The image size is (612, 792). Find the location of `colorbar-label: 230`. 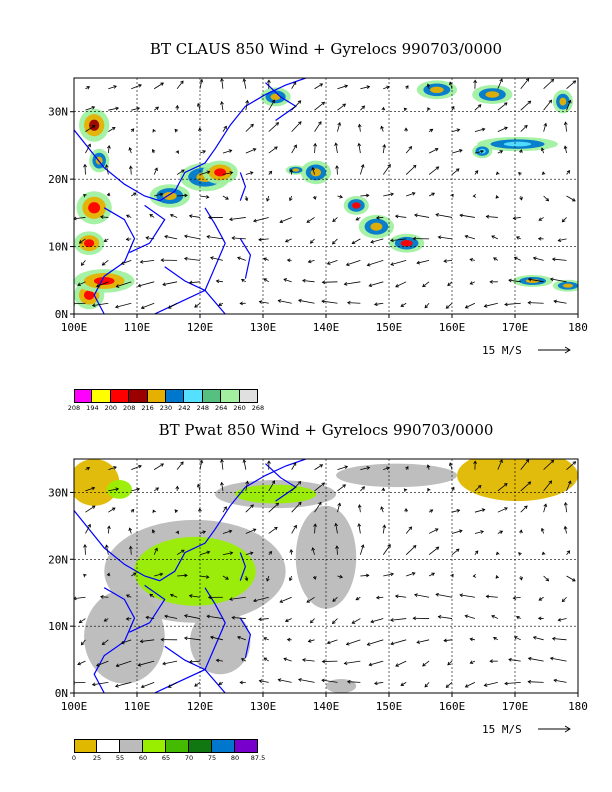

colorbar-label: 230 is located at coordinates (166, 408).